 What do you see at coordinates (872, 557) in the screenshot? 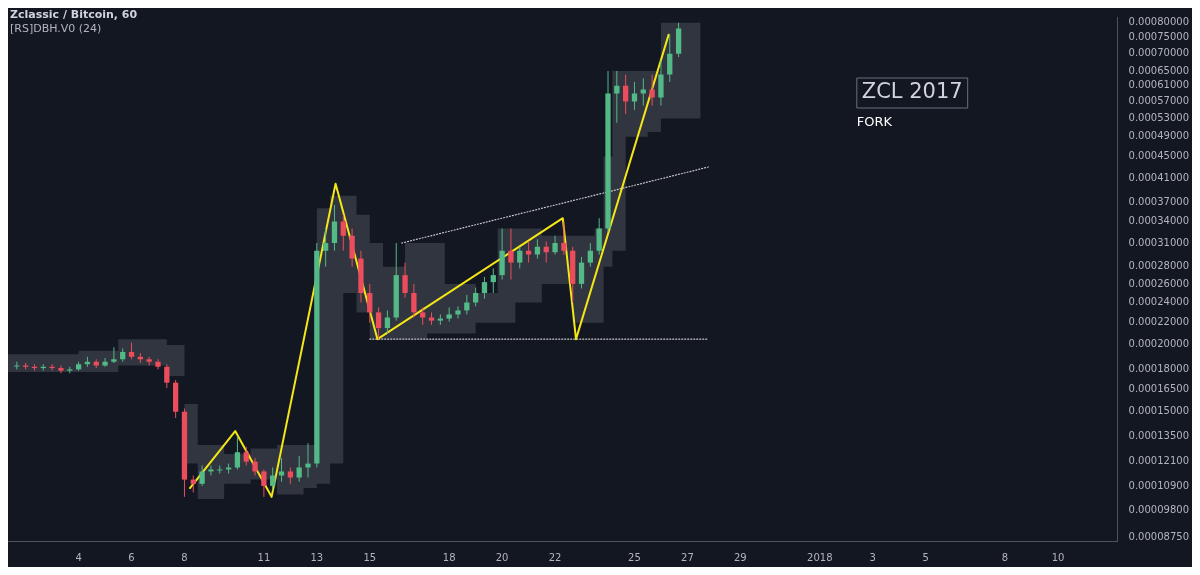
I see `x-tick-label: 3` at bounding box center [872, 557].